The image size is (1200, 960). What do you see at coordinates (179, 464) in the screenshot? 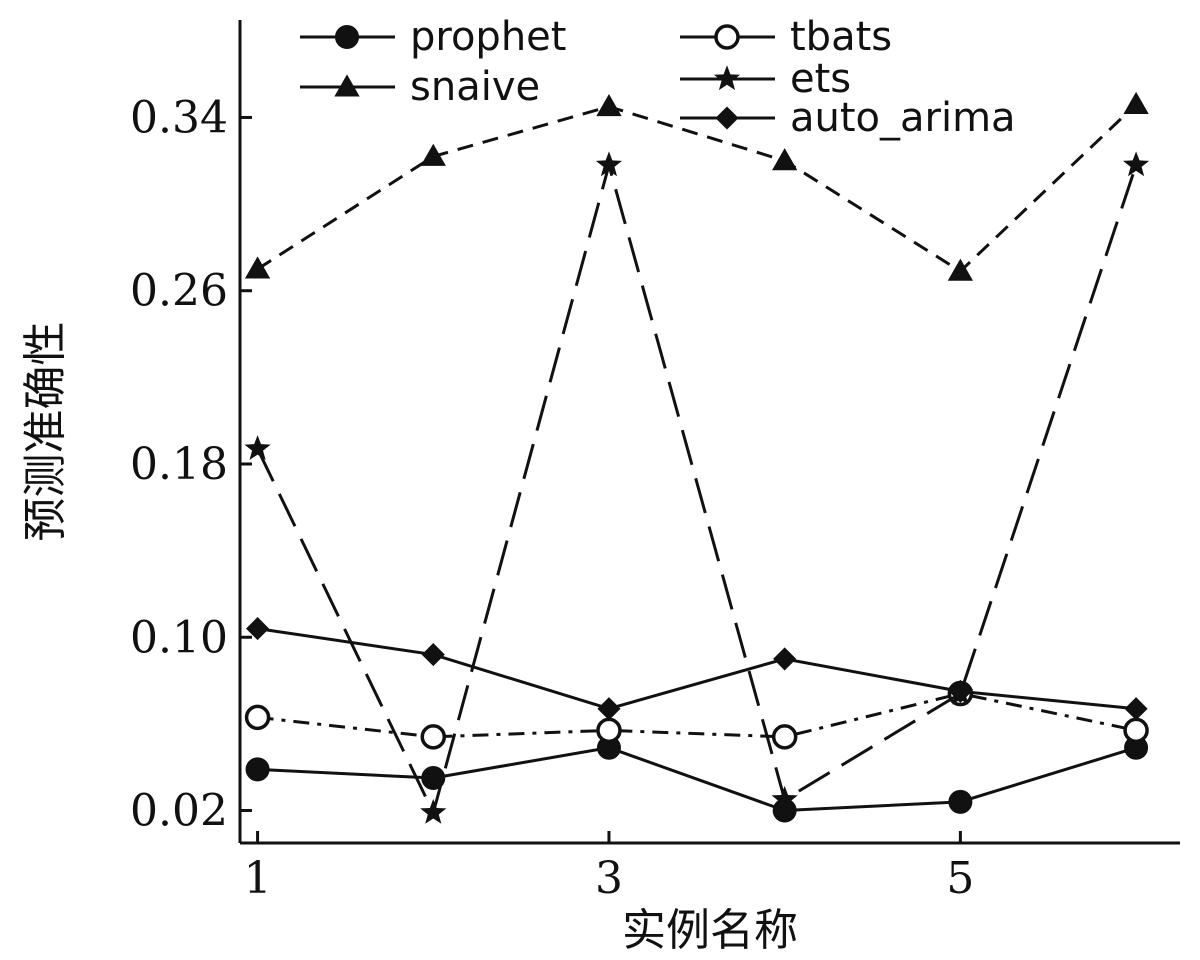
I see `y-tick-label: 0.18` at bounding box center [179, 464].